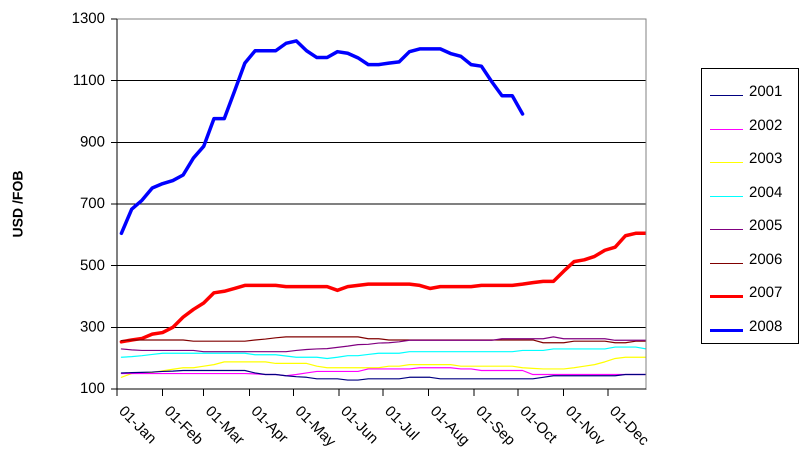 The image size is (801, 473). Describe the element at coordinates (17, 204) in the screenshot. I see `y-axis-title: USD /FOB` at that location.